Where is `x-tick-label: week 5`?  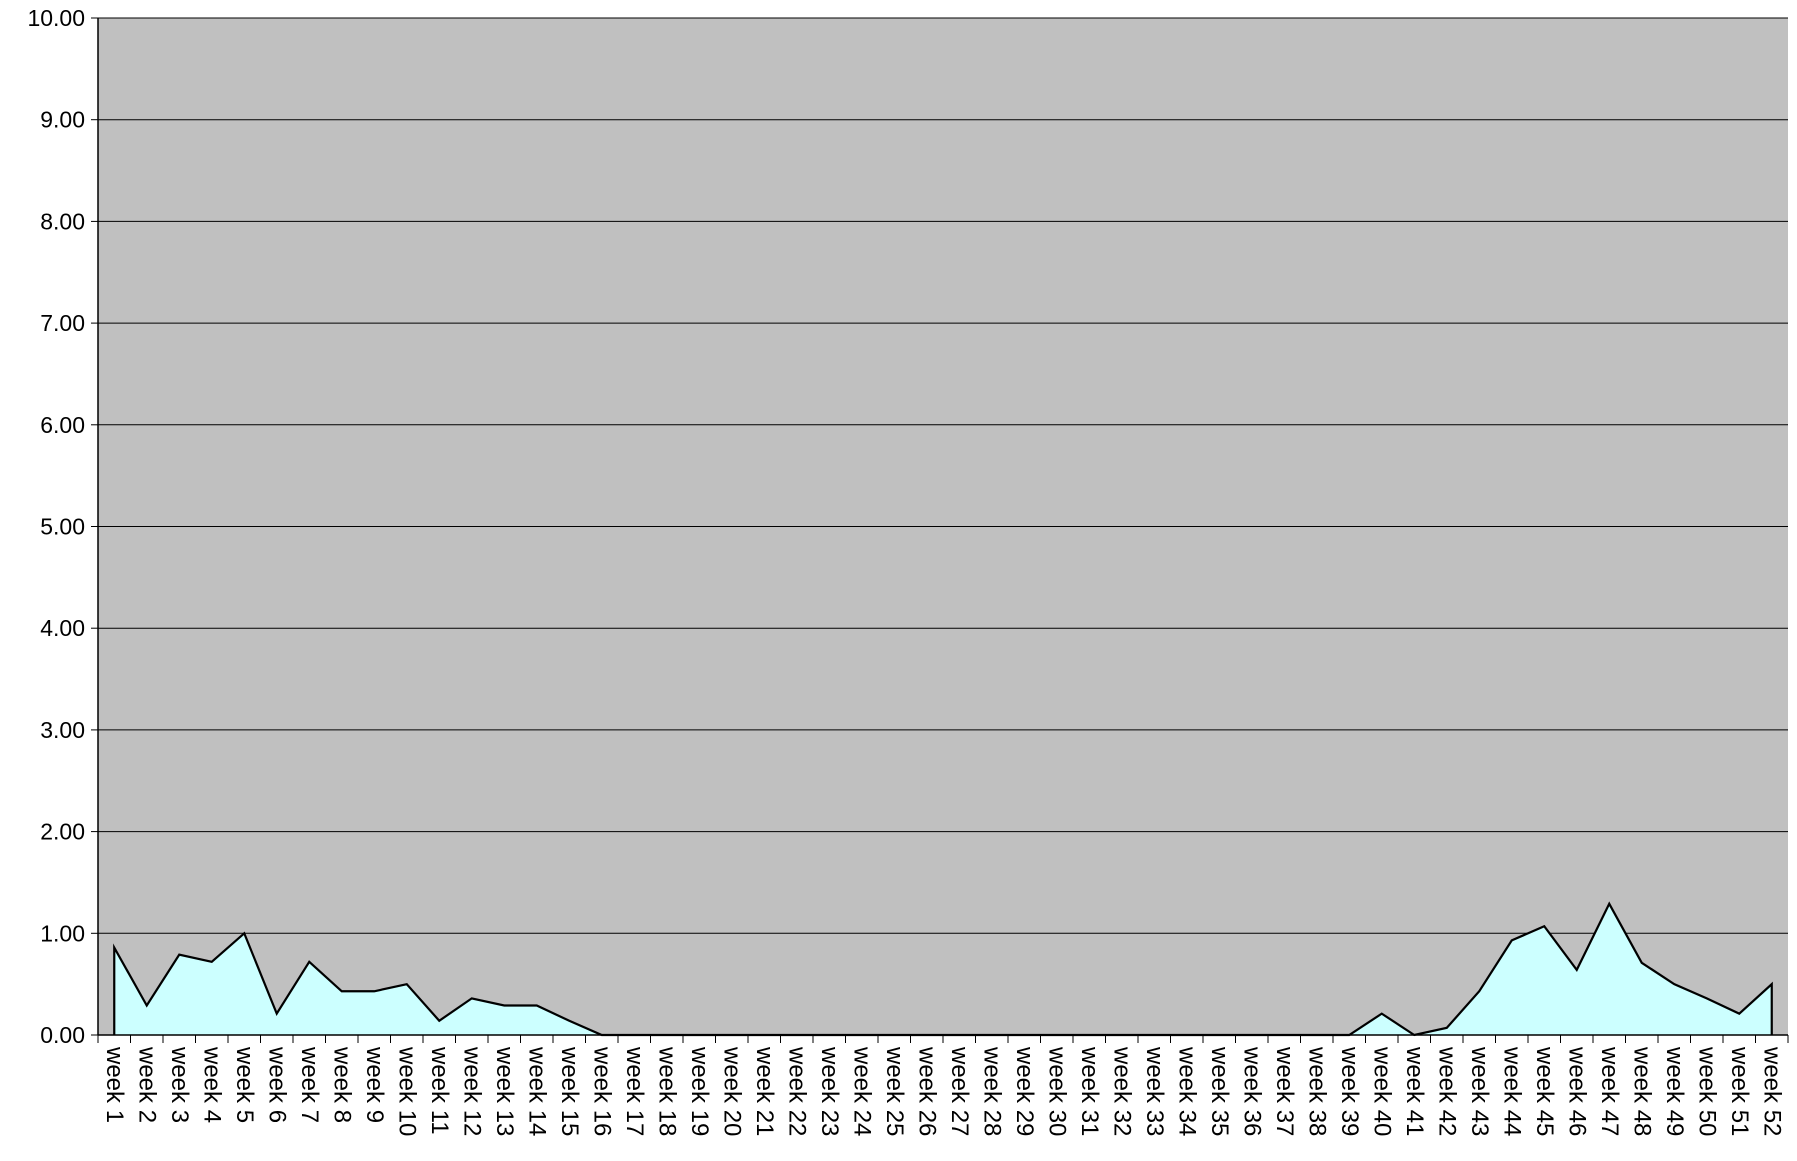 x-tick-label: week 5 is located at coordinates (244, 1084).